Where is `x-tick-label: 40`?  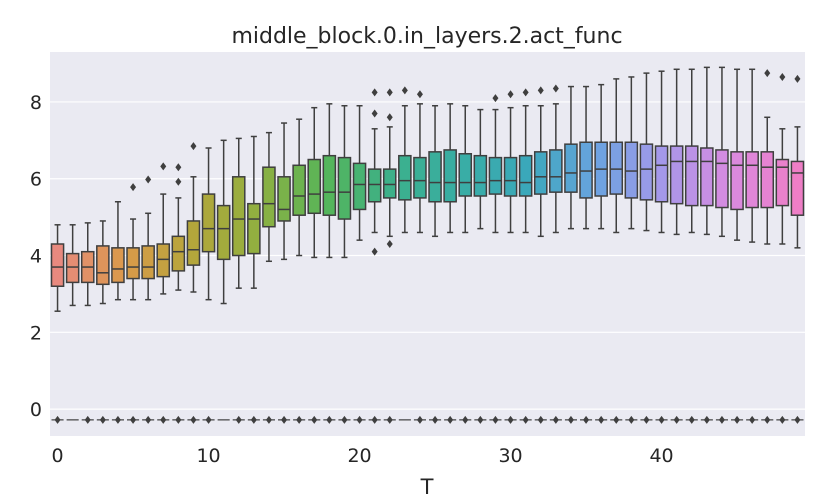
x-tick-label: 40 is located at coordinates (661, 456).